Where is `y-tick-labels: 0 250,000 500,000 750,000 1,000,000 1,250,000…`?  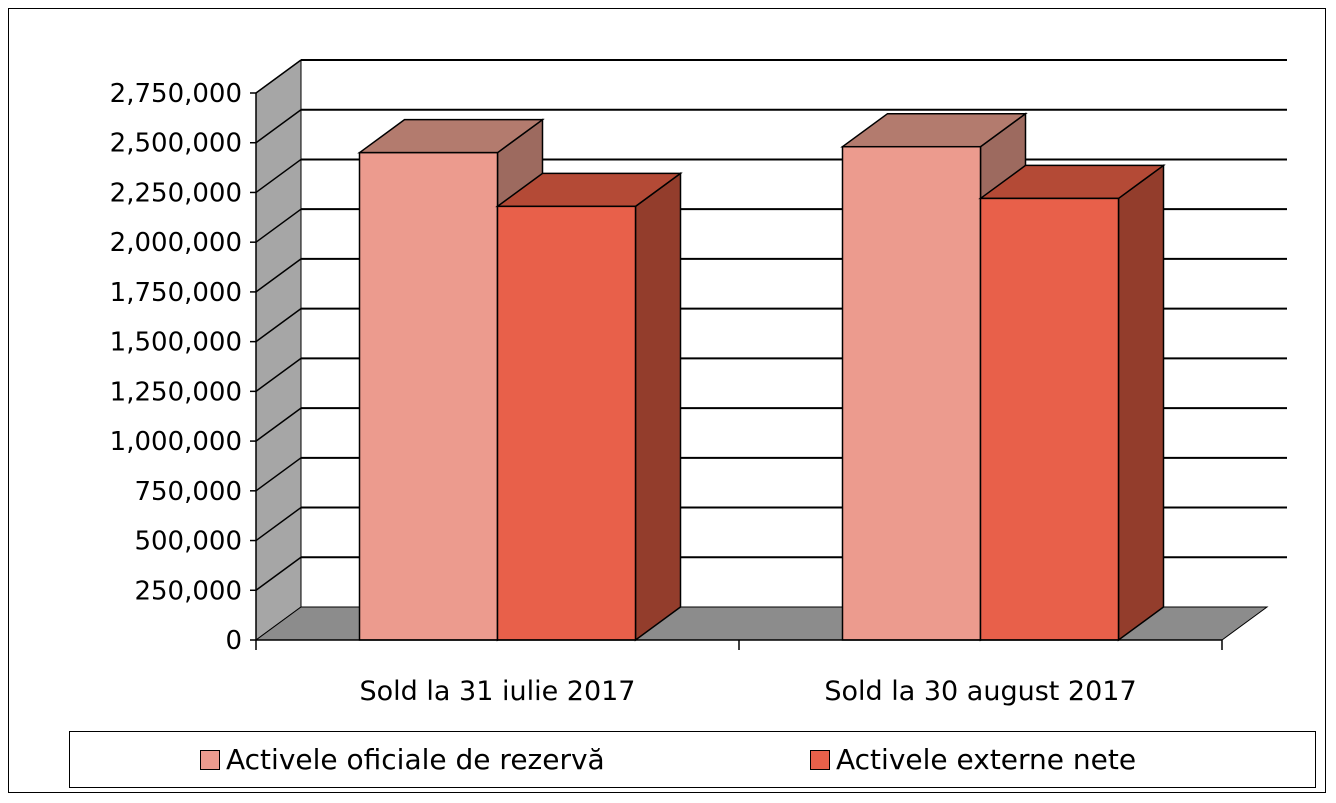
y-tick-labels: 0 250,000 500,000 750,000 1,000,000 1,250,000… is located at coordinates (176, 367).